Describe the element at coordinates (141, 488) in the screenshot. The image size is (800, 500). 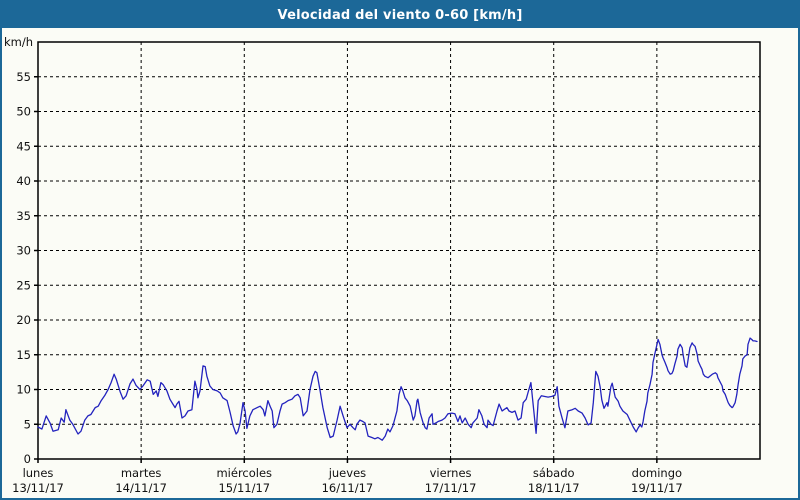
I see `x-date-label: 14/11/17` at that location.